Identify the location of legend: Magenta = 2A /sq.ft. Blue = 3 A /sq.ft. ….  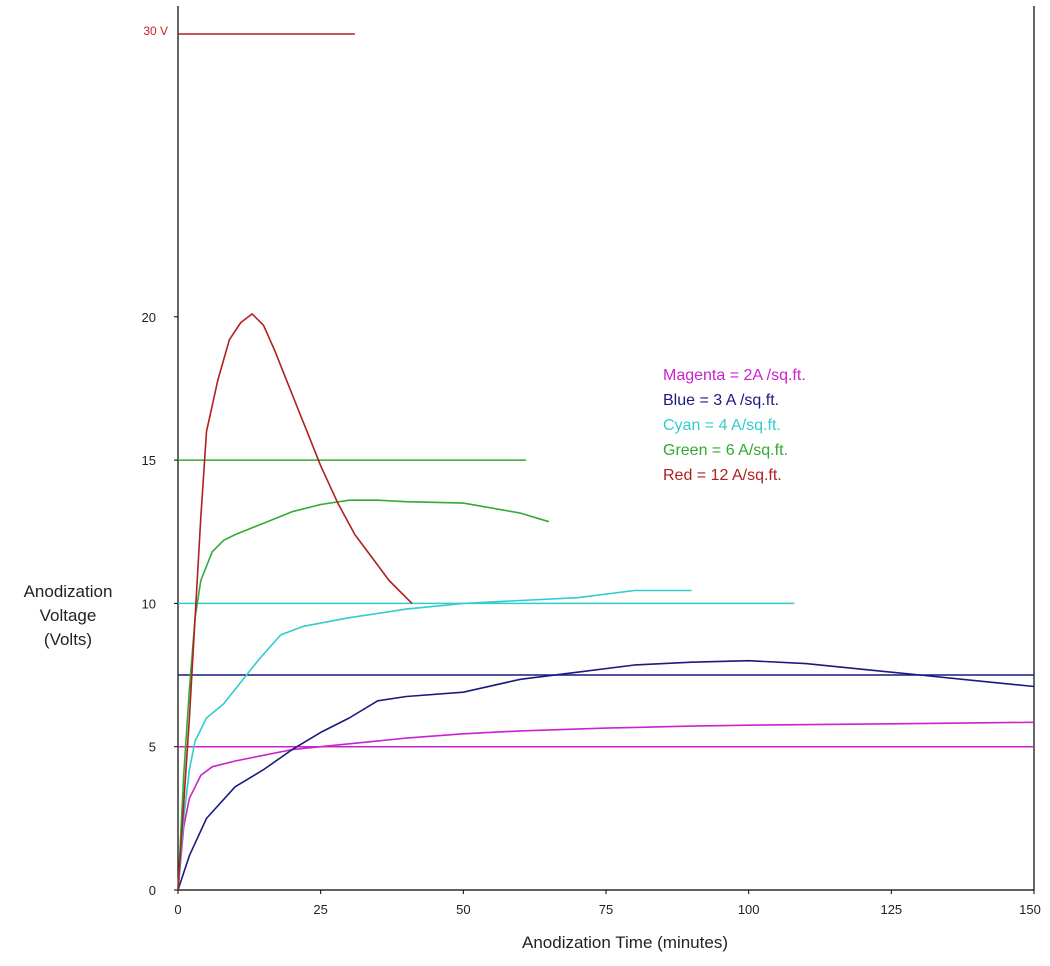
(734, 425).